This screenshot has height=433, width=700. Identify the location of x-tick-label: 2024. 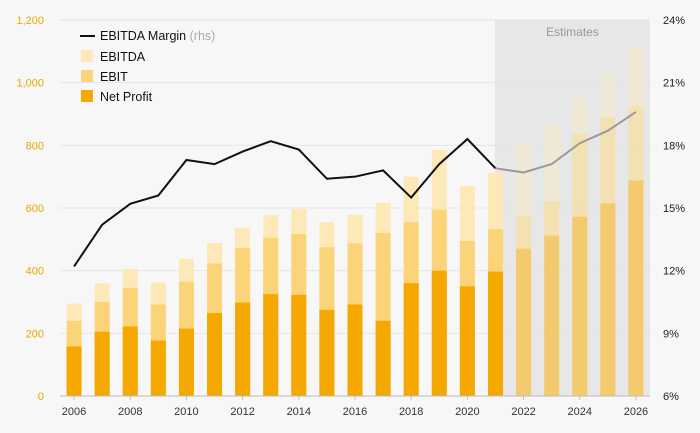
(580, 412).